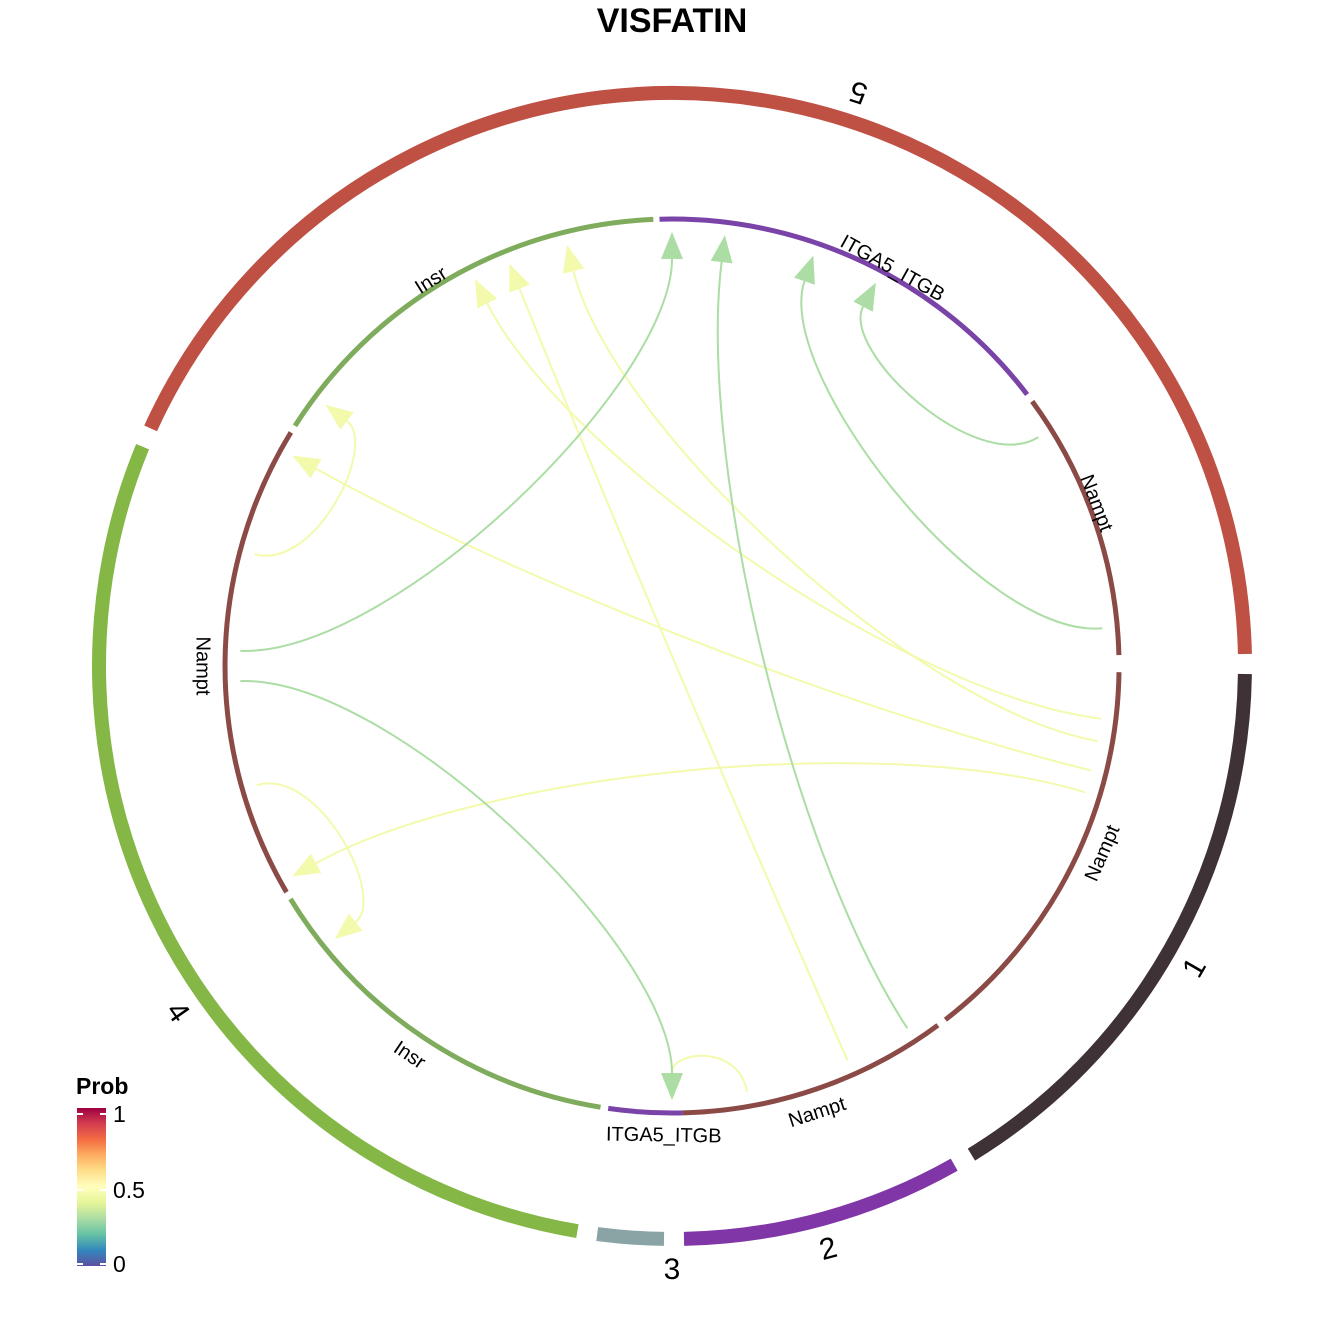 The height and width of the screenshot is (1344, 1344). Describe the element at coordinates (119, 1114) in the screenshot. I see `legend-tick-label: 1` at that location.